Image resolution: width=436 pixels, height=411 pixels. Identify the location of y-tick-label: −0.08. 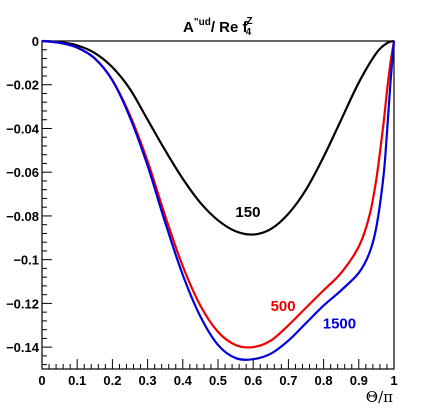
(22, 216).